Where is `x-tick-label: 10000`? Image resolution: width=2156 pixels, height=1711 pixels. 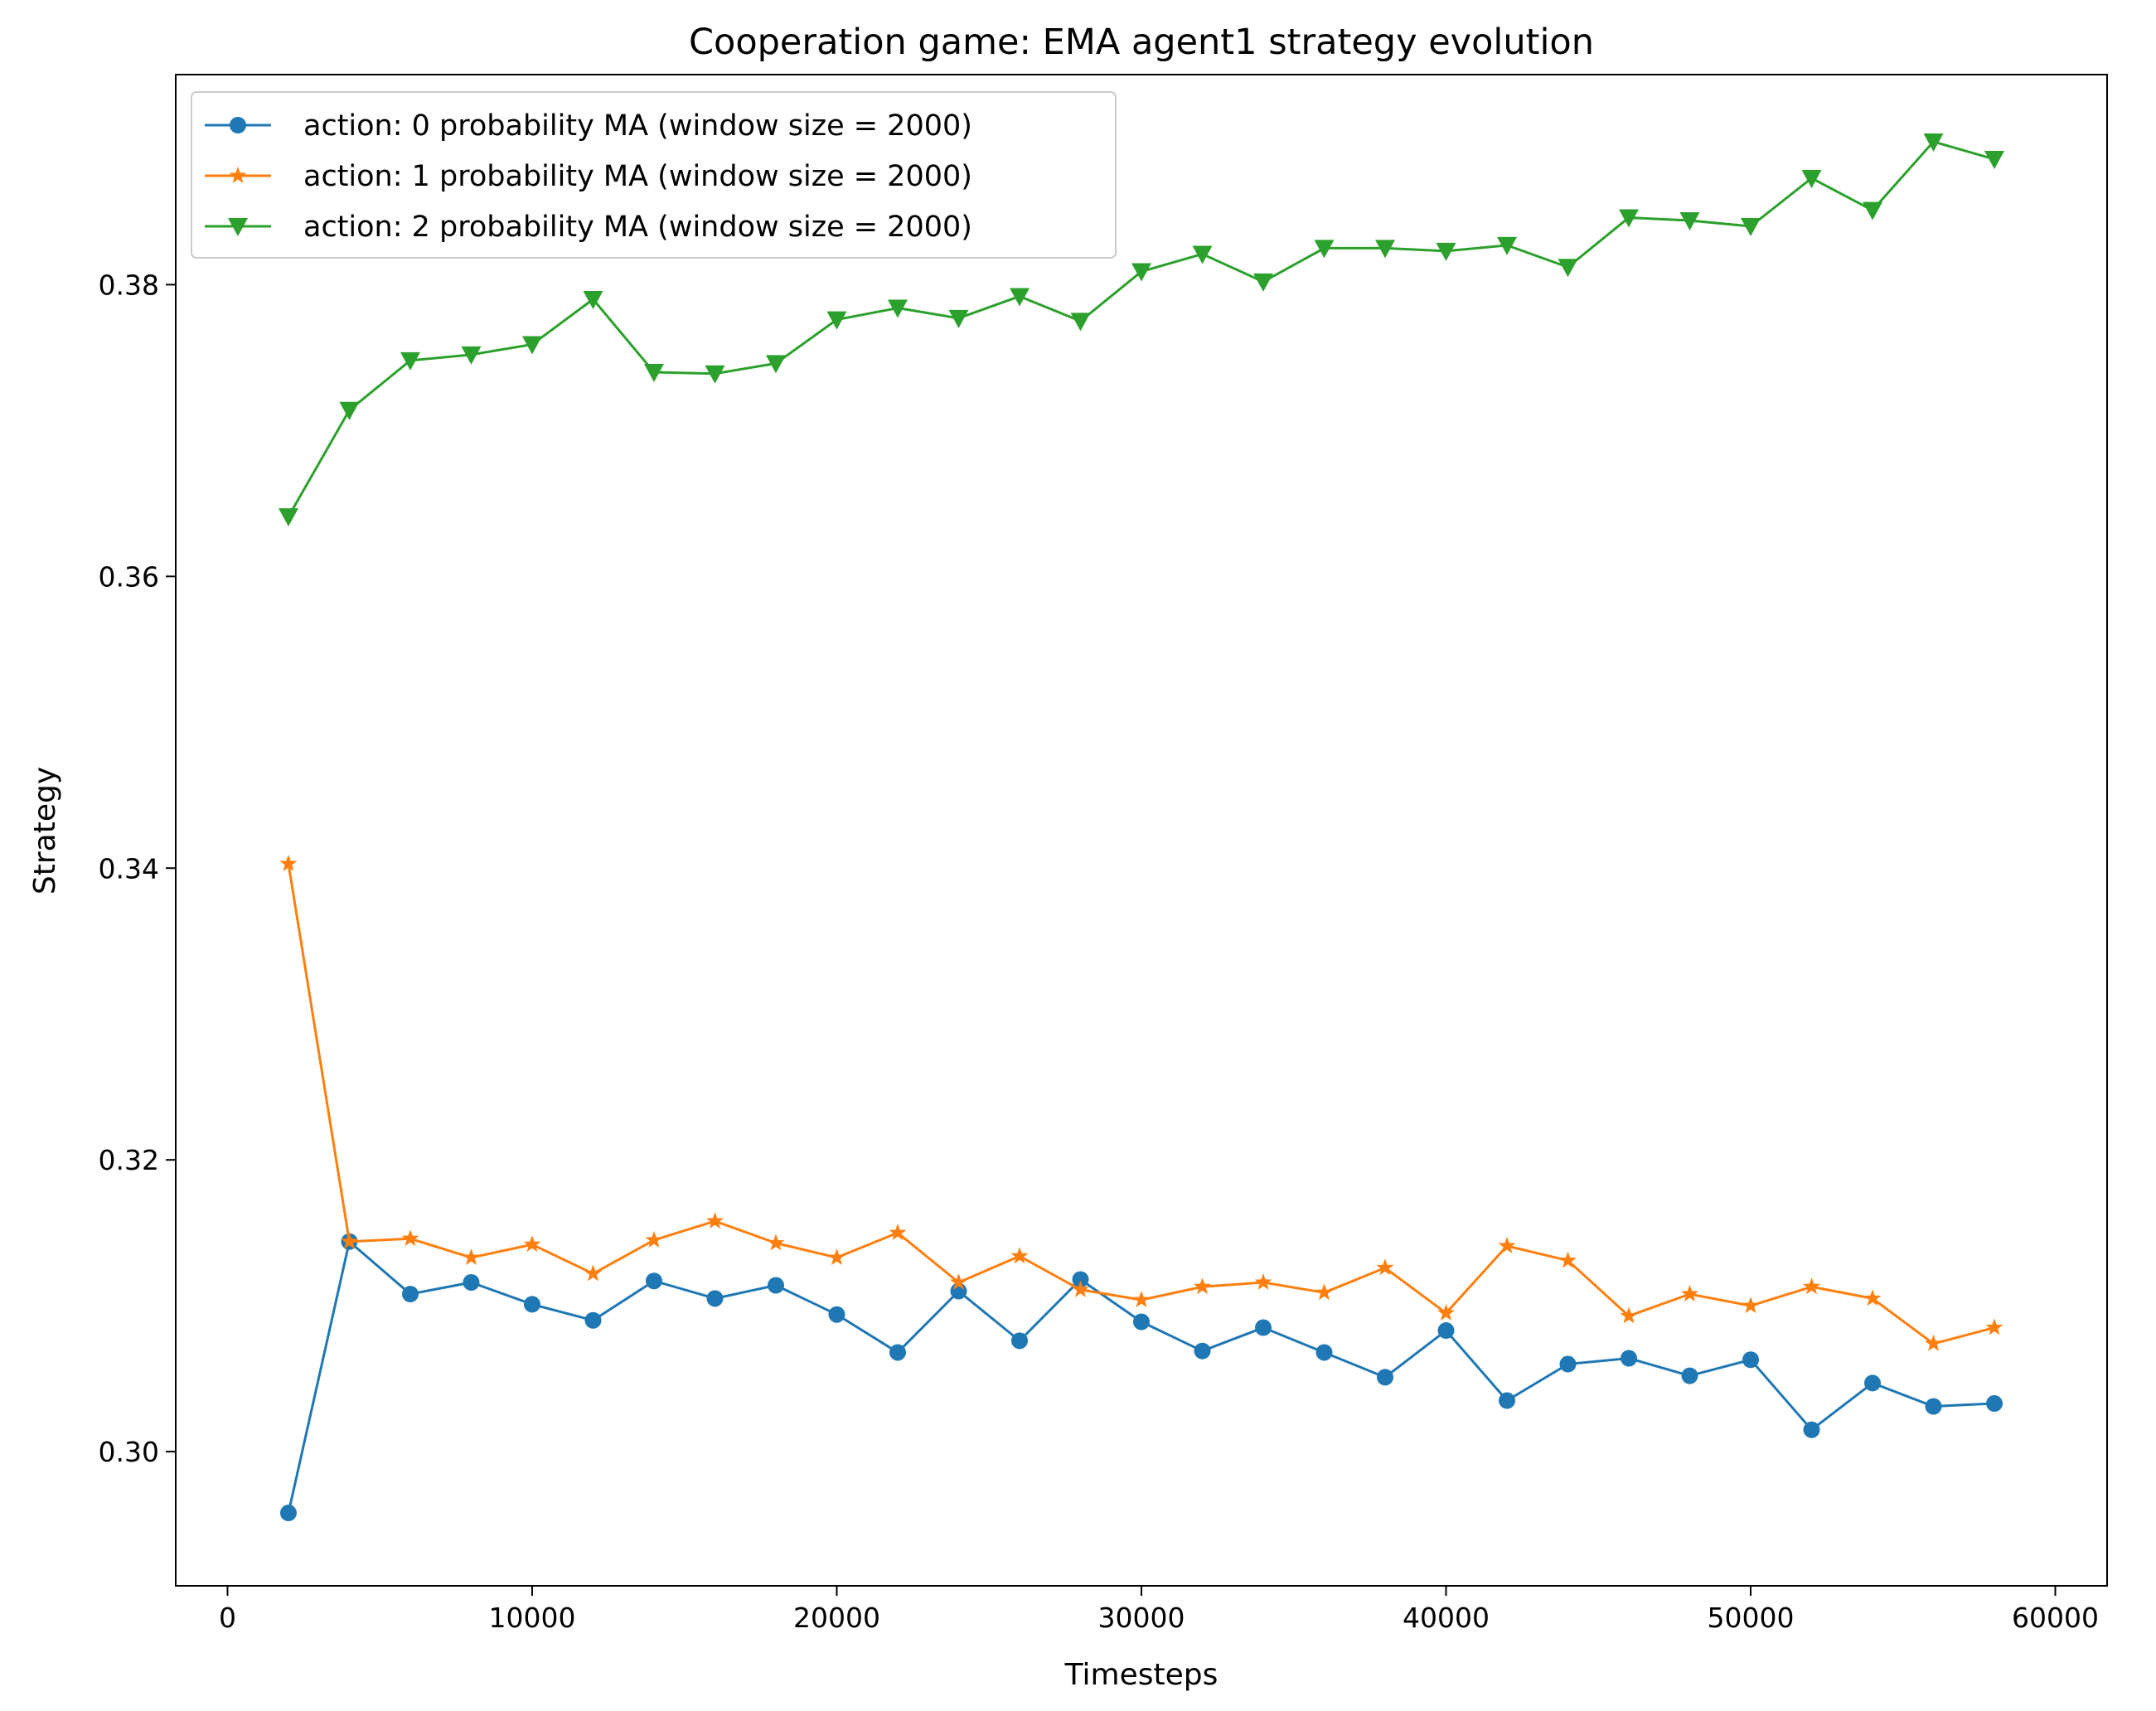 x-tick-label: 10000 is located at coordinates (531, 1618).